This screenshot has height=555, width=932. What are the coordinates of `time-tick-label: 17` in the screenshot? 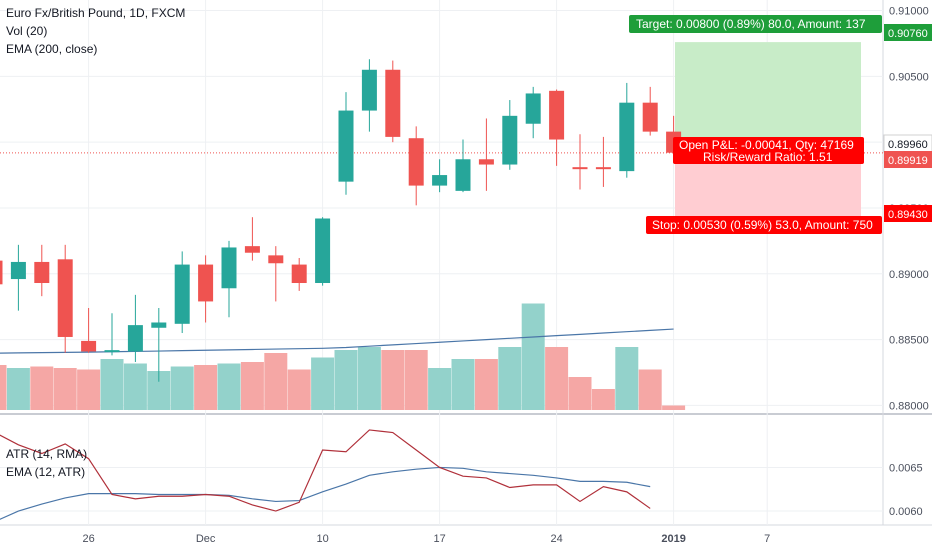 It's located at (439, 539).